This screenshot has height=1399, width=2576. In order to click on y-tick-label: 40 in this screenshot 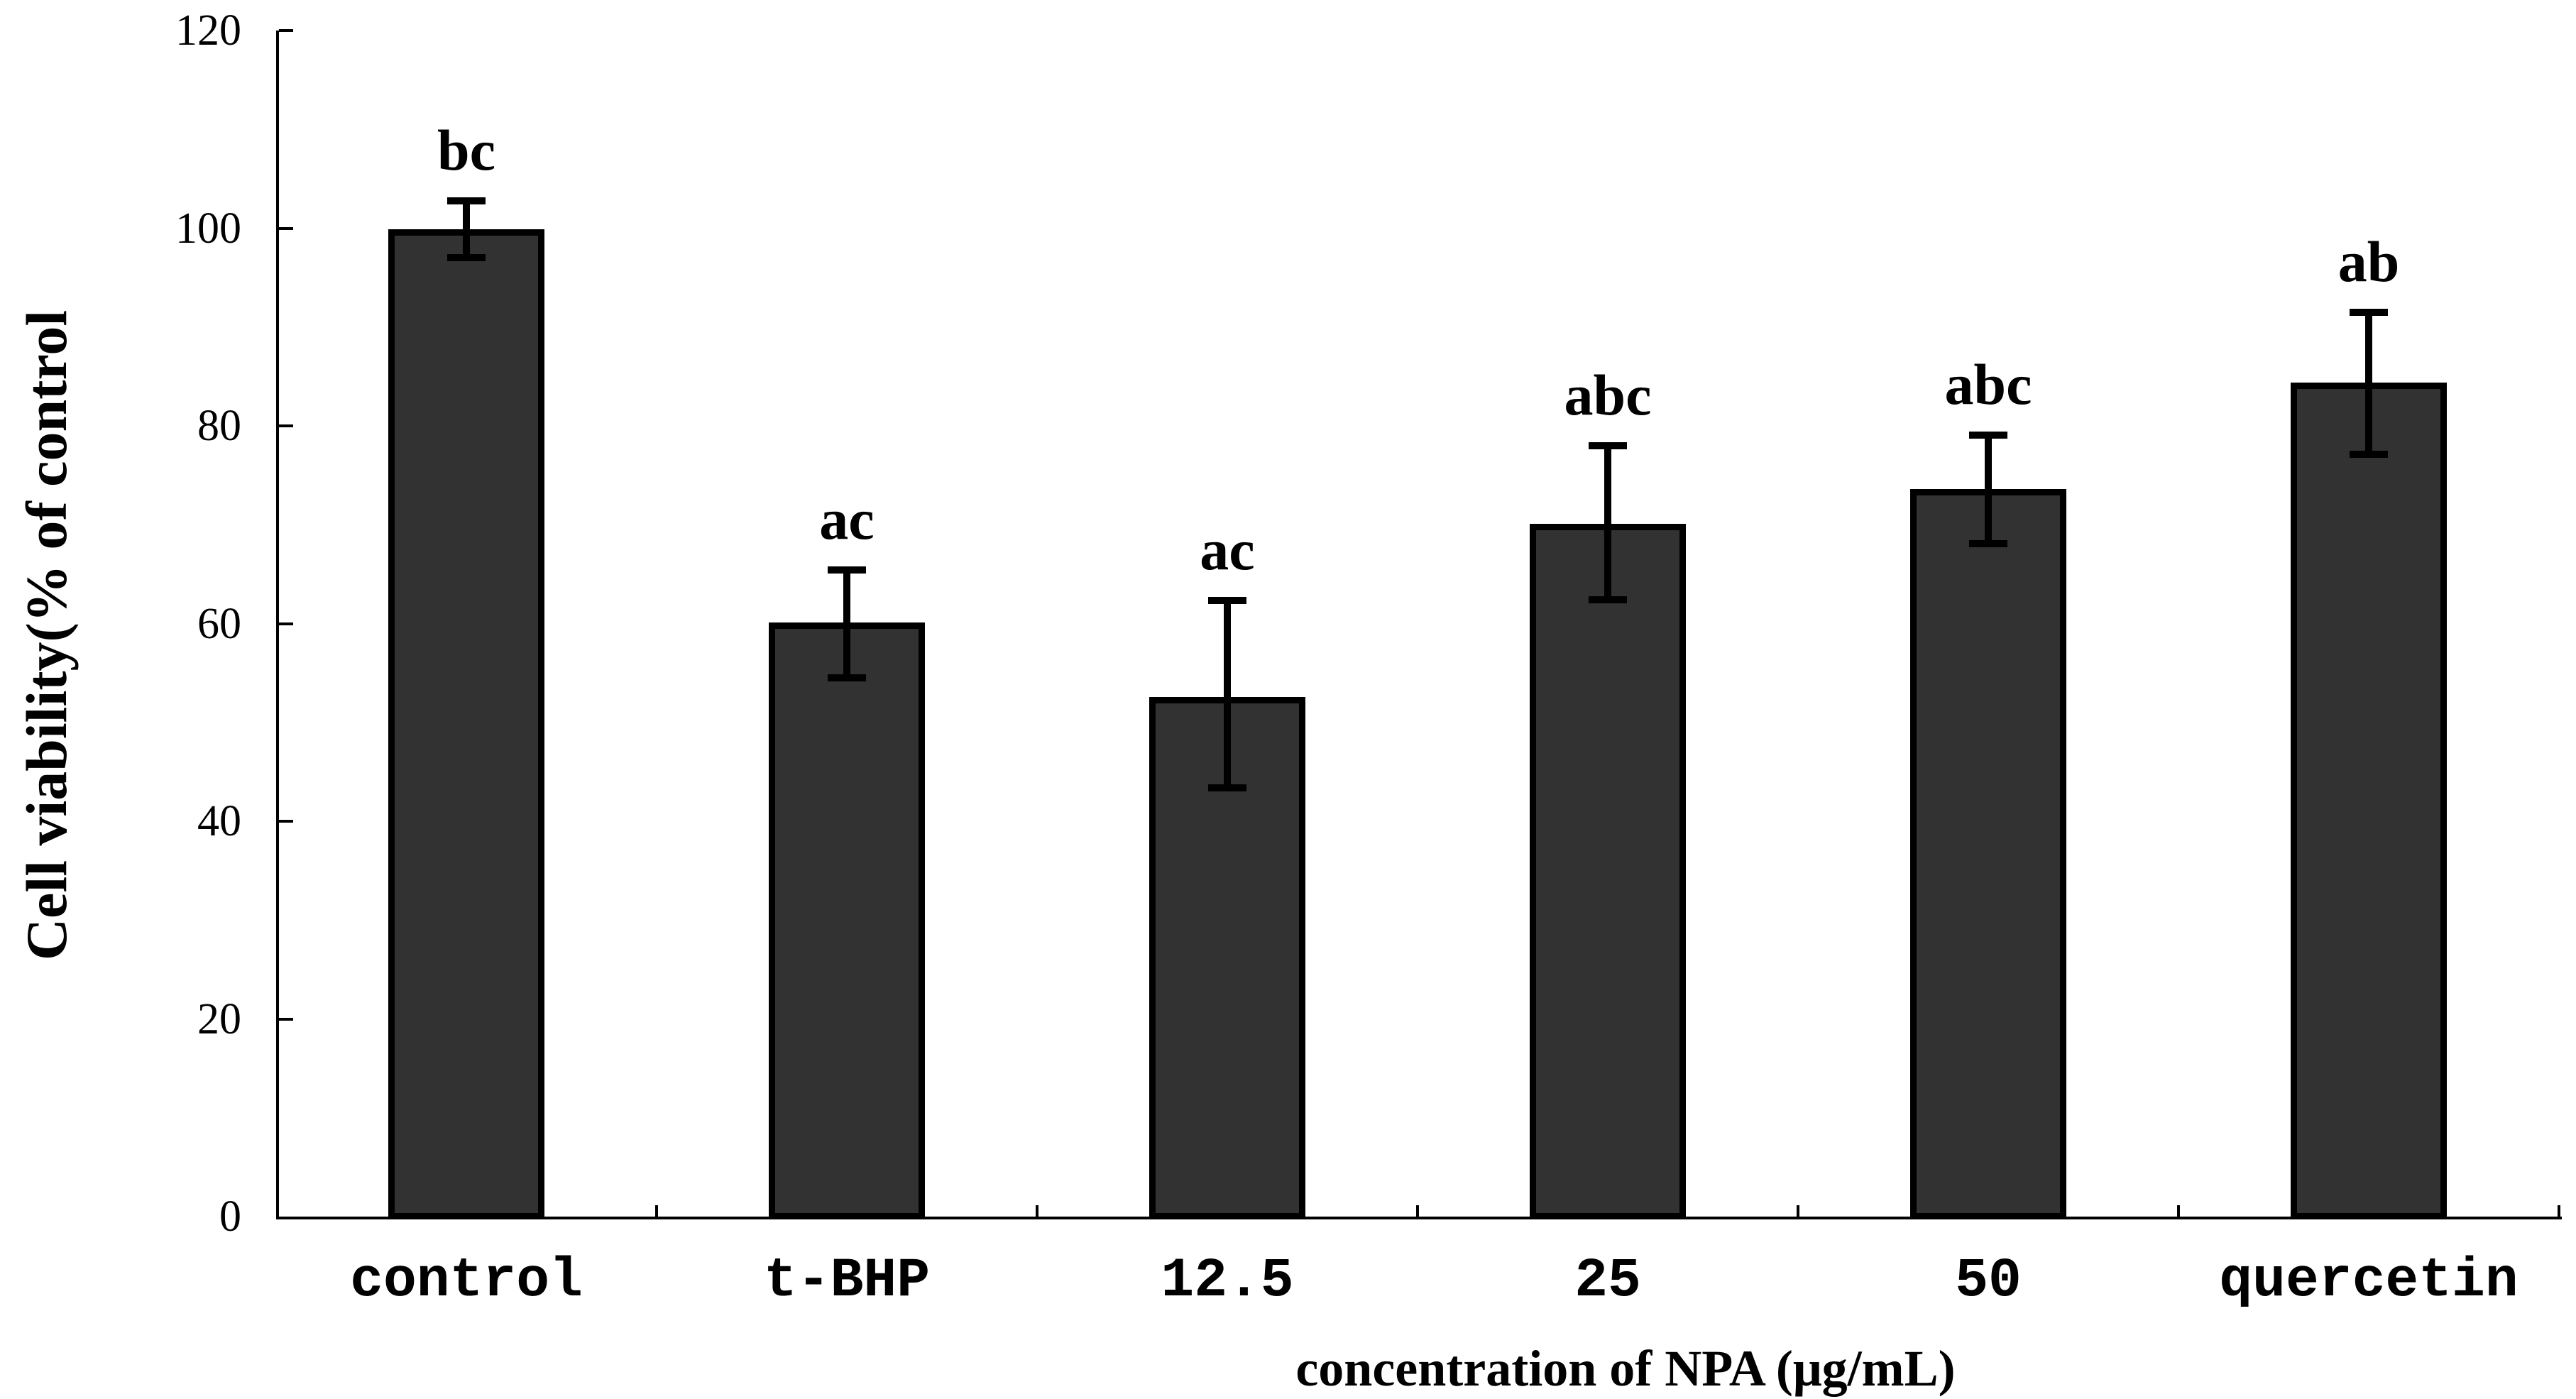, I will do `click(219, 821)`.